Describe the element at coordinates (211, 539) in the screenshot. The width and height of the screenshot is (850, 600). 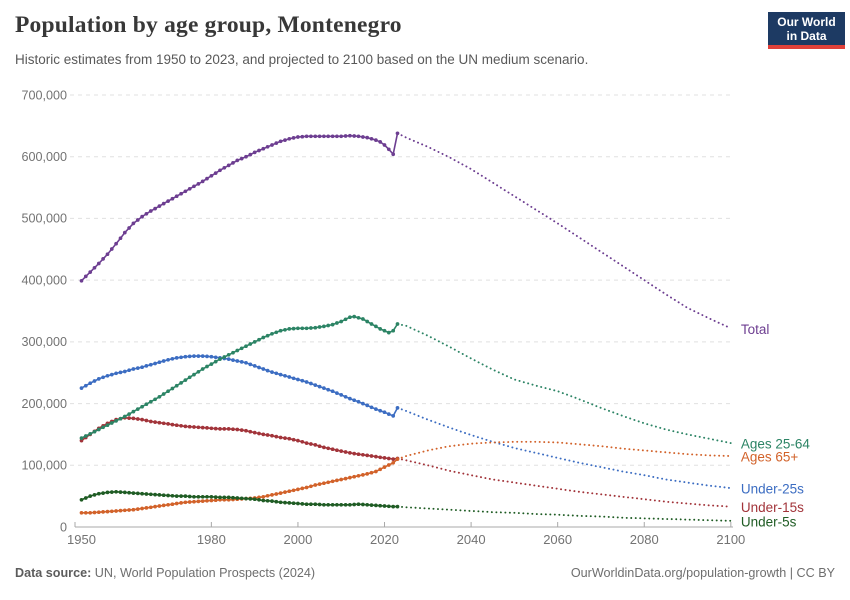
I see `x-tick-label: 1980` at that location.